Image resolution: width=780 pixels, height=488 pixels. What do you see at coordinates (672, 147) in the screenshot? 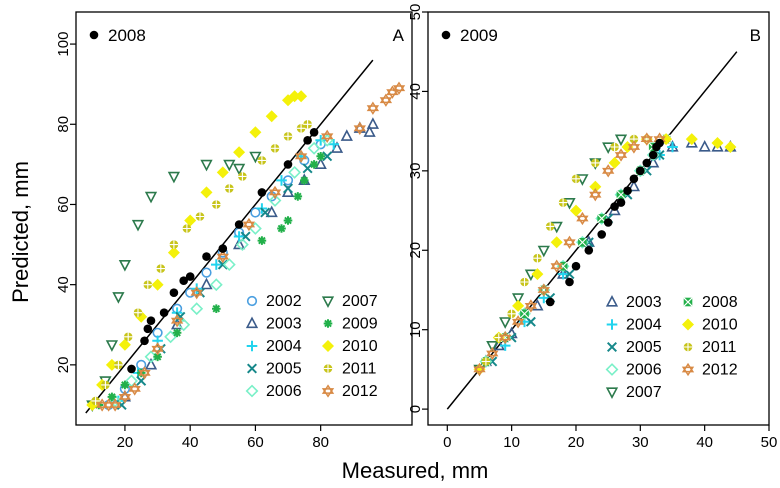
I see `panel-b-point-2004-shape` at bounding box center [672, 147].